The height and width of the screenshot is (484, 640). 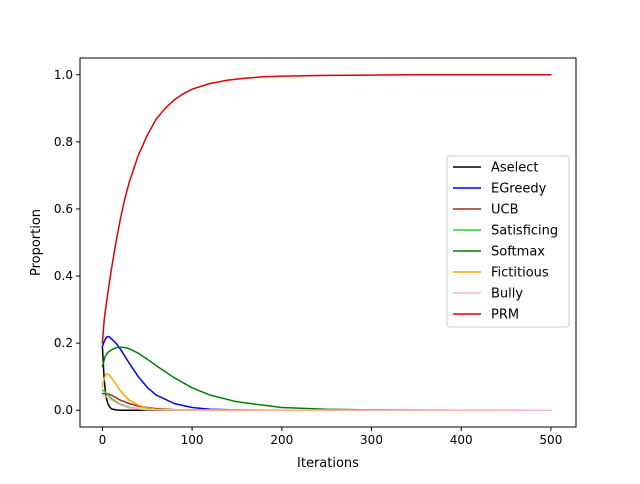 What do you see at coordinates (281, 440) in the screenshot?
I see `x-tick-label: 200` at bounding box center [281, 440].